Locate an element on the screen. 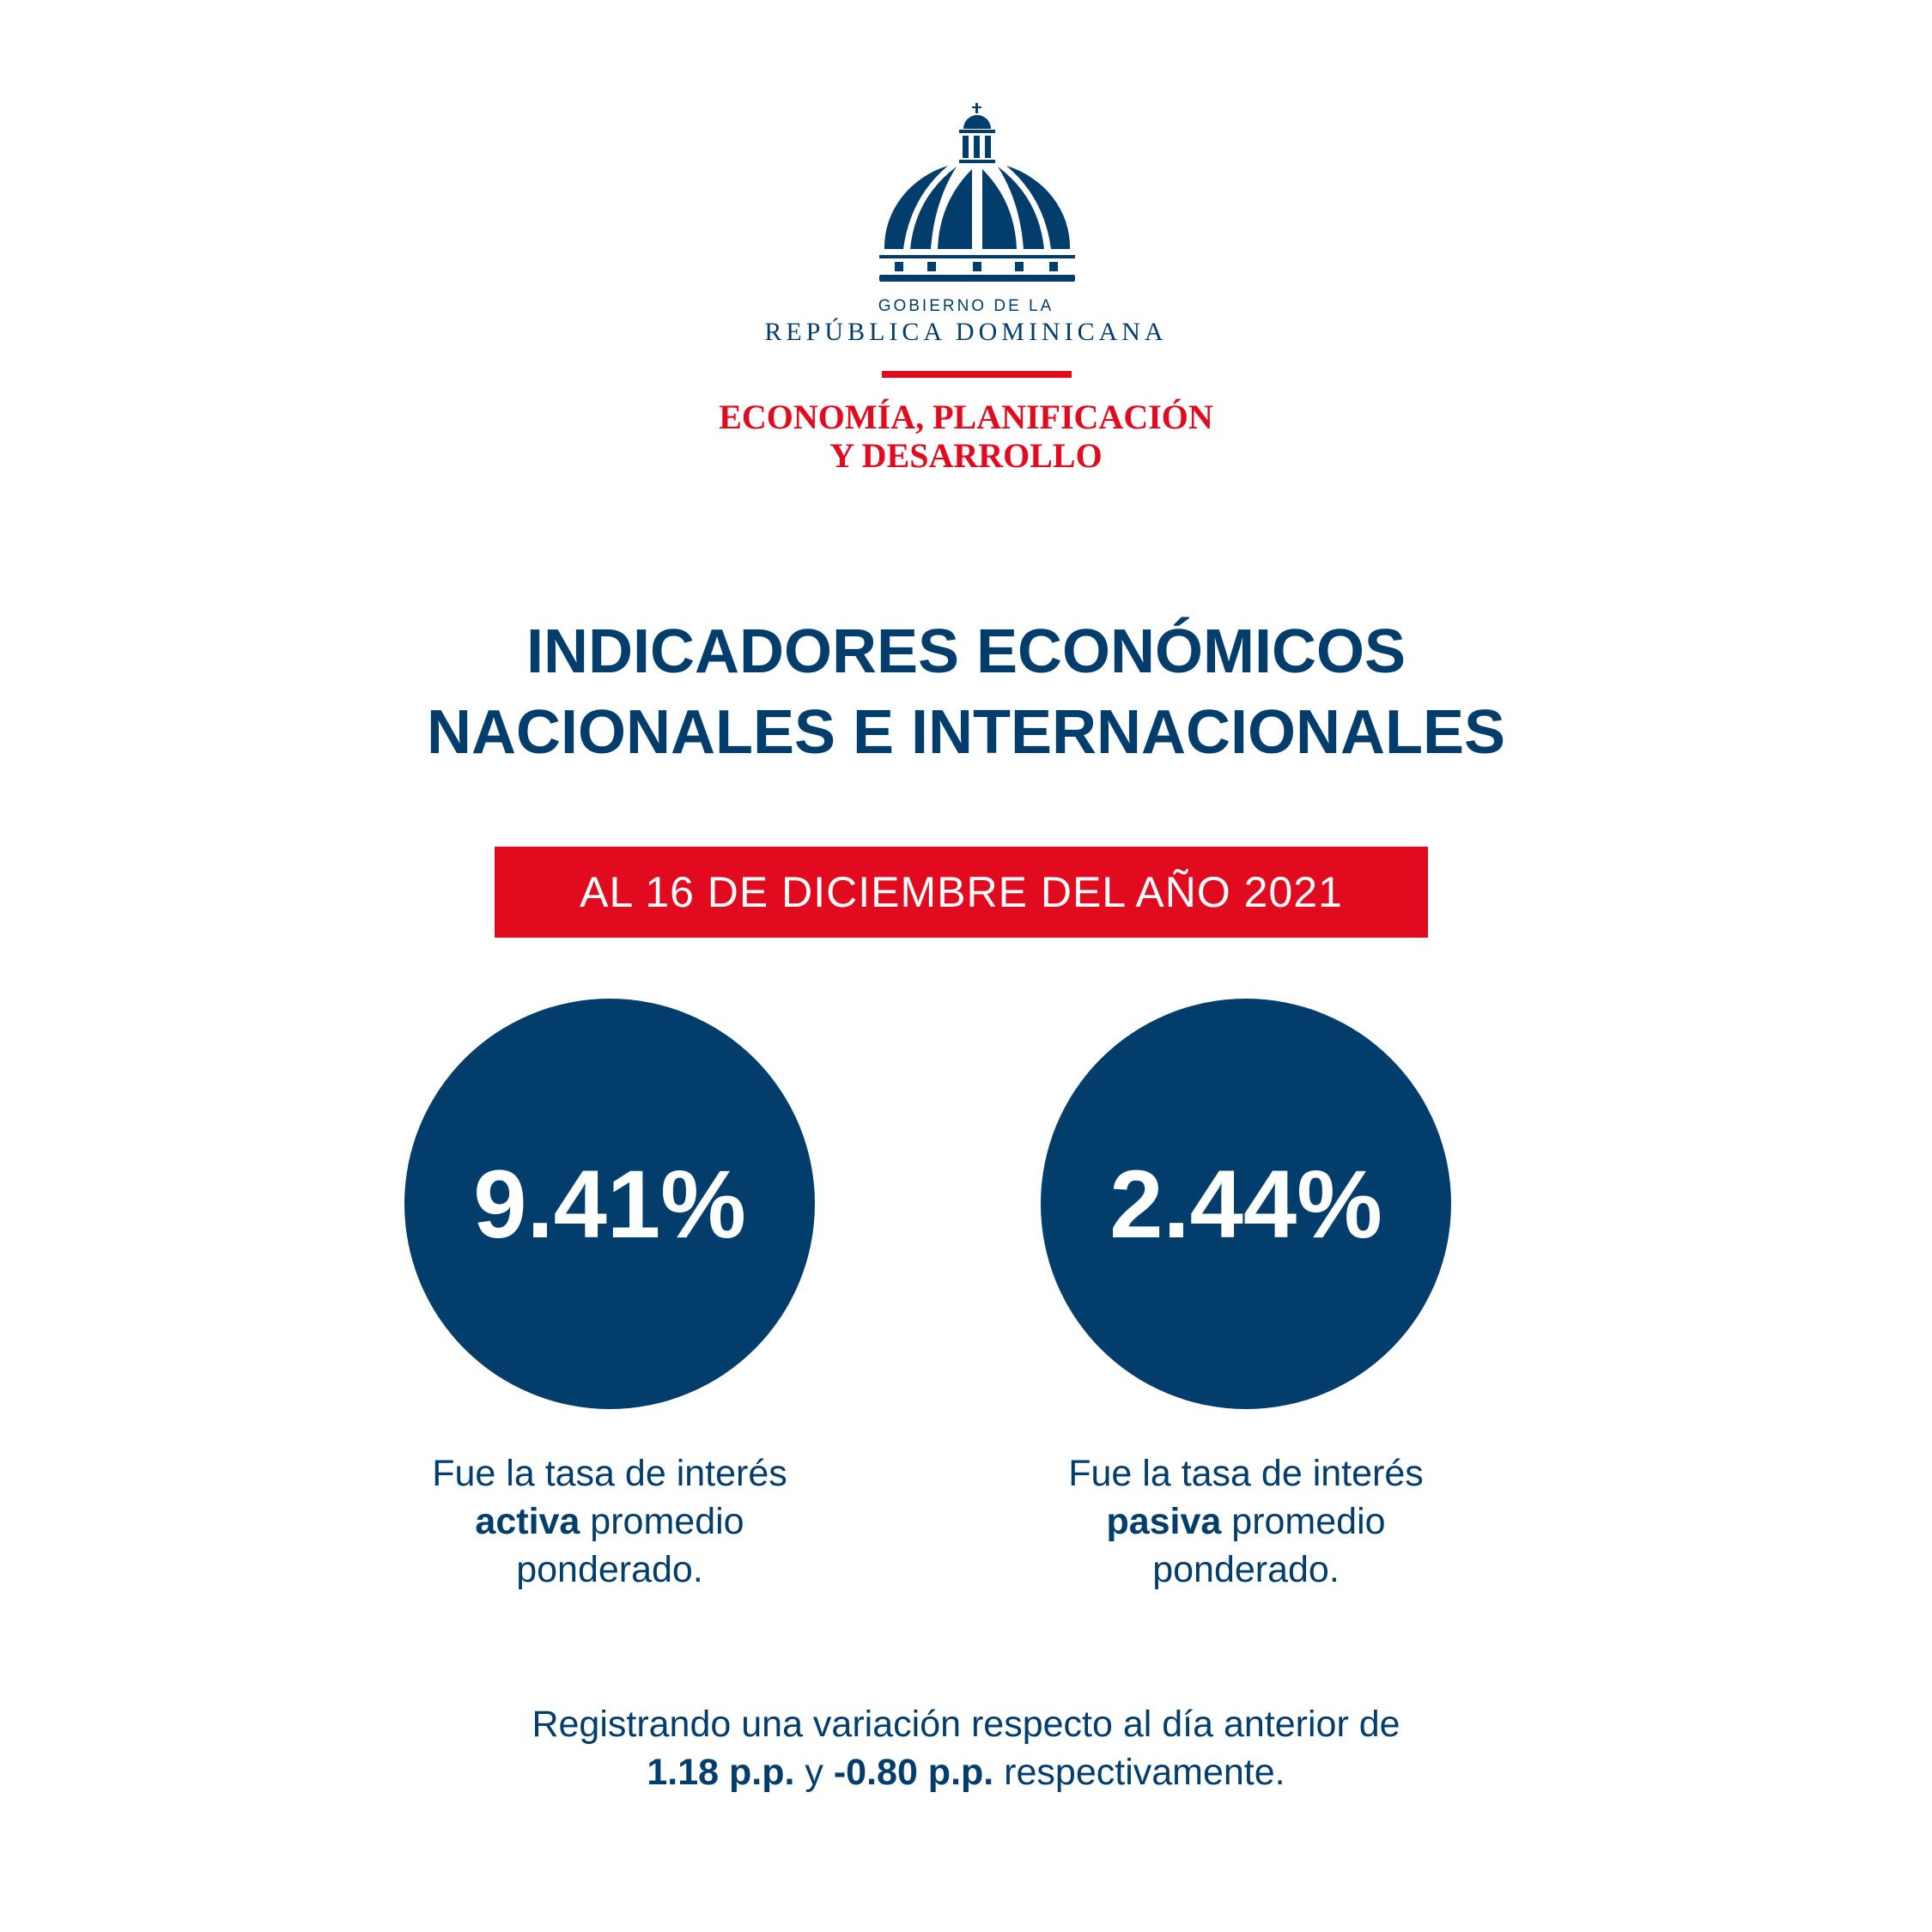 This screenshot has height=1932, width=1932. date-banner: AL 16 DE DICIEMBRE DEL AÑO 2021 is located at coordinates (962, 892).